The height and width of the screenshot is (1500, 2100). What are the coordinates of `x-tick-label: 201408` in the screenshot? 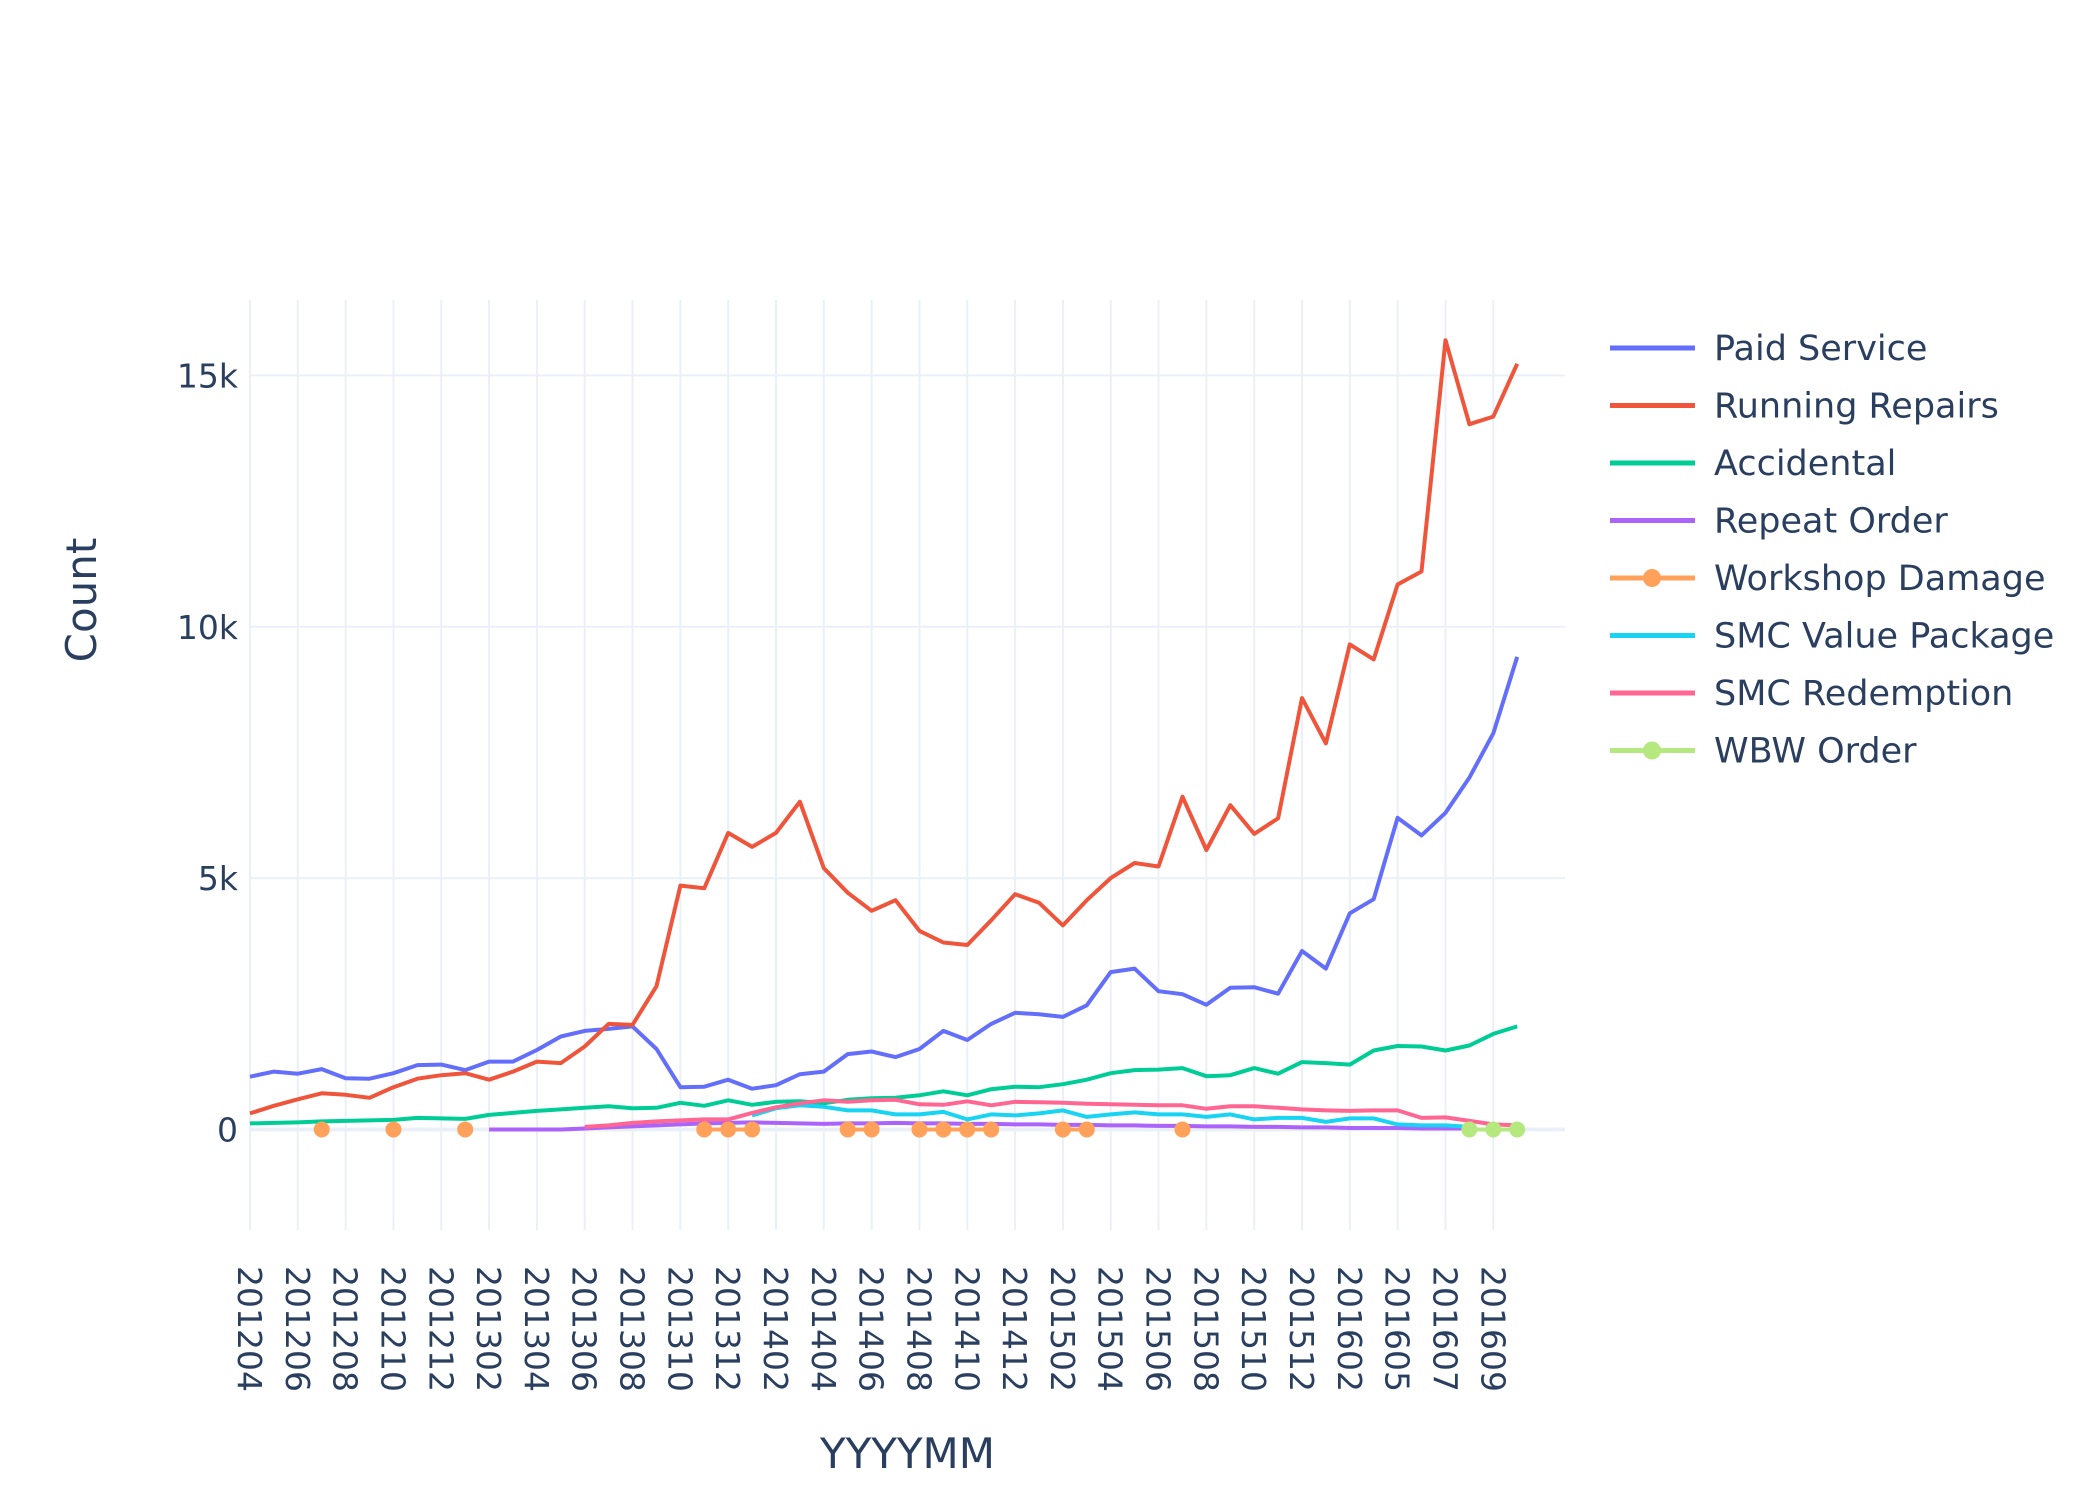 It's located at (918, 1329).